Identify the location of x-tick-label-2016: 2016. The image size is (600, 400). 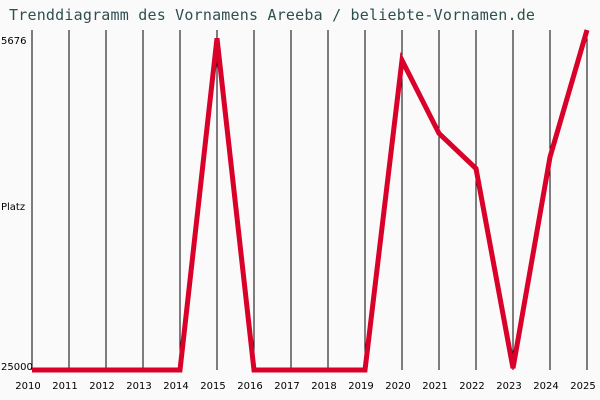
(250, 386).